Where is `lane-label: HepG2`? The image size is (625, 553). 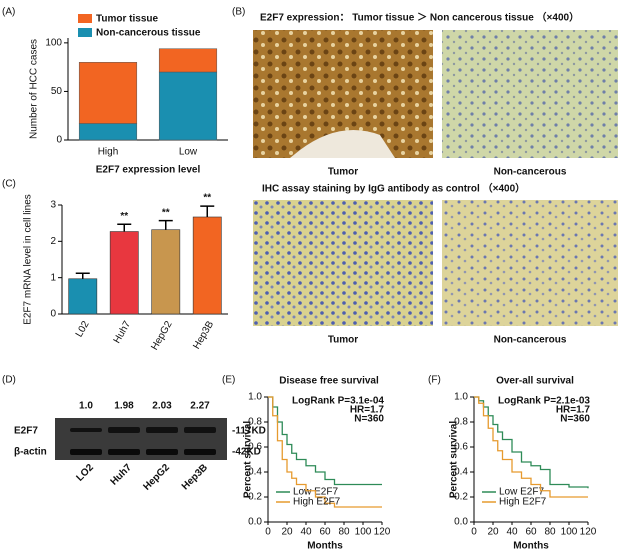 lane-label: HepG2 is located at coordinates (156, 477).